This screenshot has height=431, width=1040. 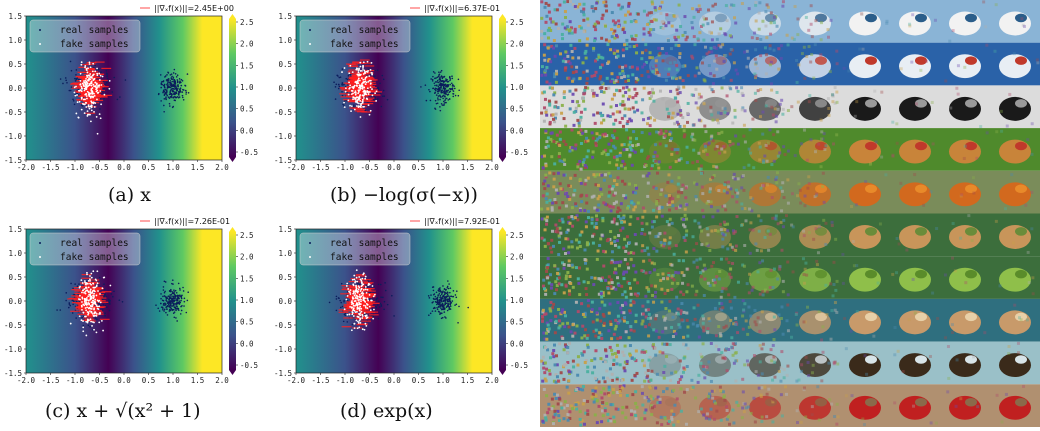 What do you see at coordinates (285, 301) in the screenshot?
I see `y-tick-label: 0.0` at bounding box center [285, 301].